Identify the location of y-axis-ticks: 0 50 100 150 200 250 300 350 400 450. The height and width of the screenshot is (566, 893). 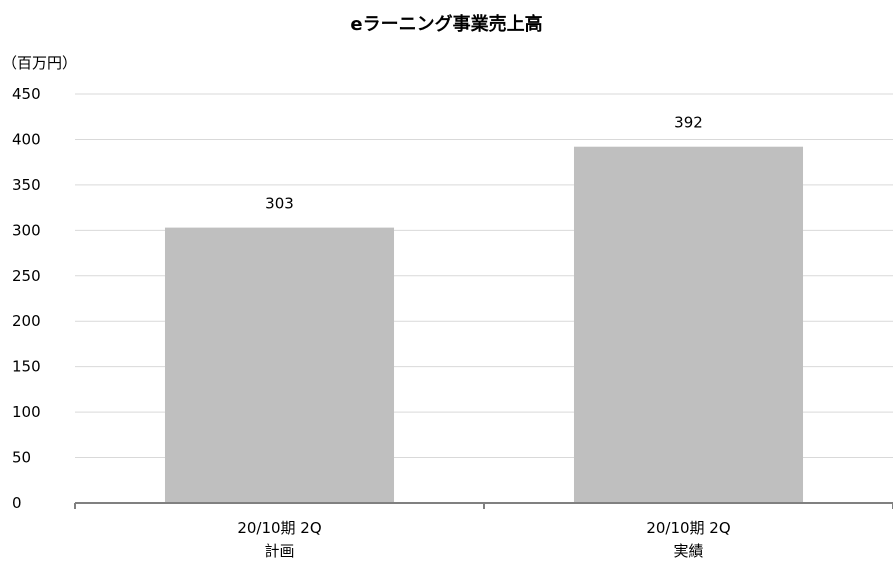
(26, 298).